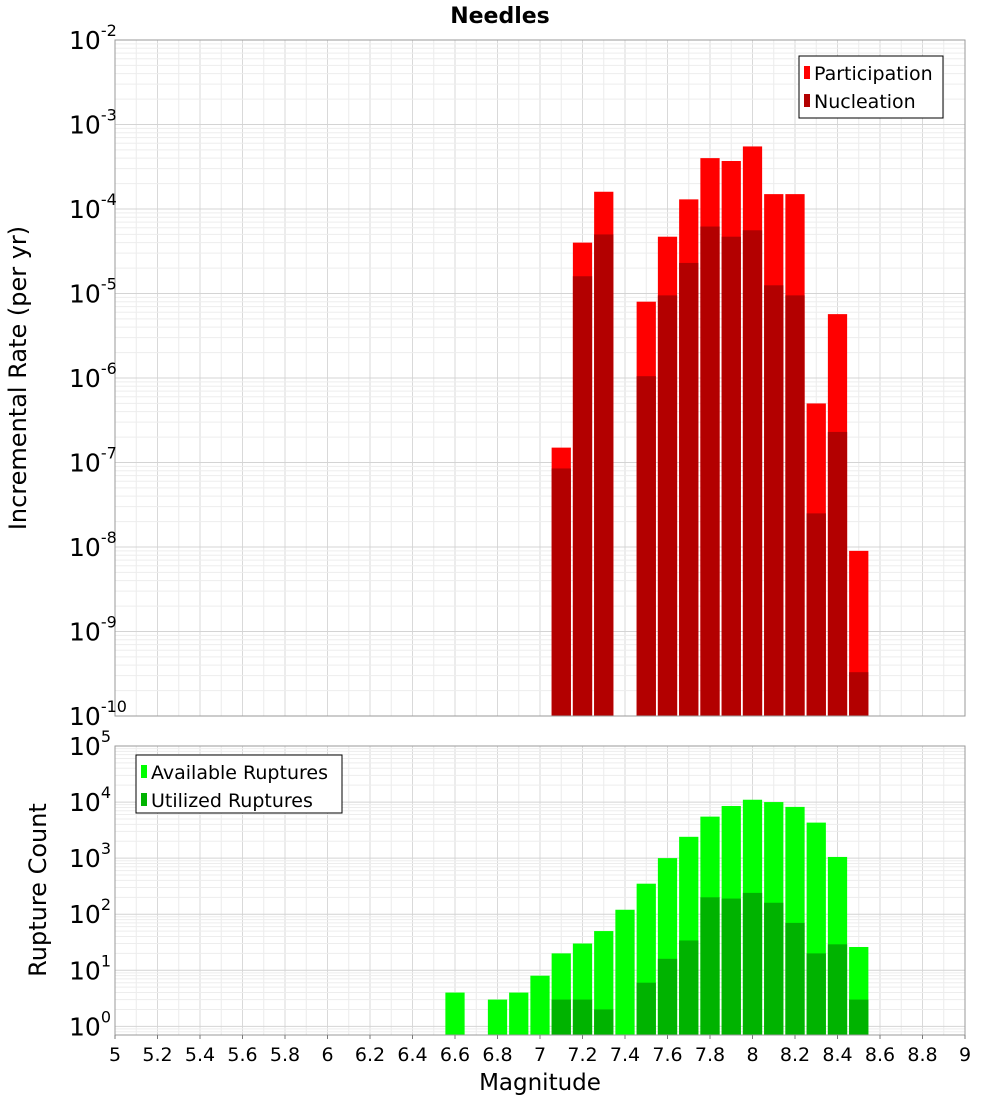  I want to click on bottom-y-tick-label: 10⁰, so click(90, 1024).